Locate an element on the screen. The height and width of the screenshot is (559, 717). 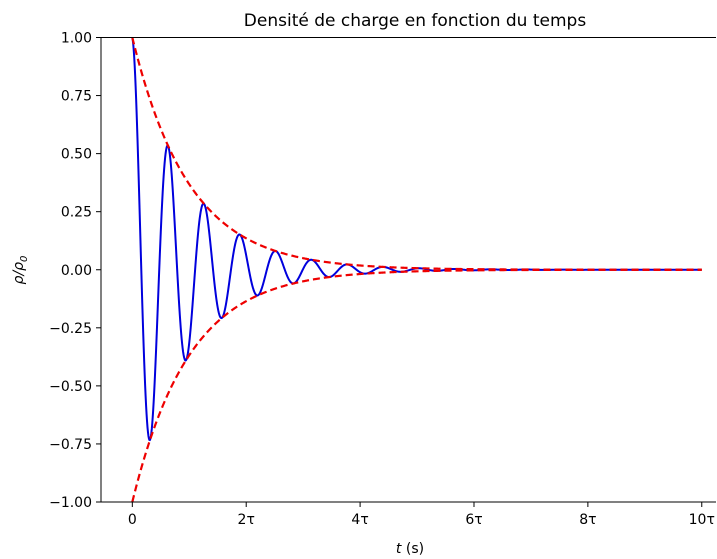
y-tick-label: −1.00 is located at coordinates (70, 503).